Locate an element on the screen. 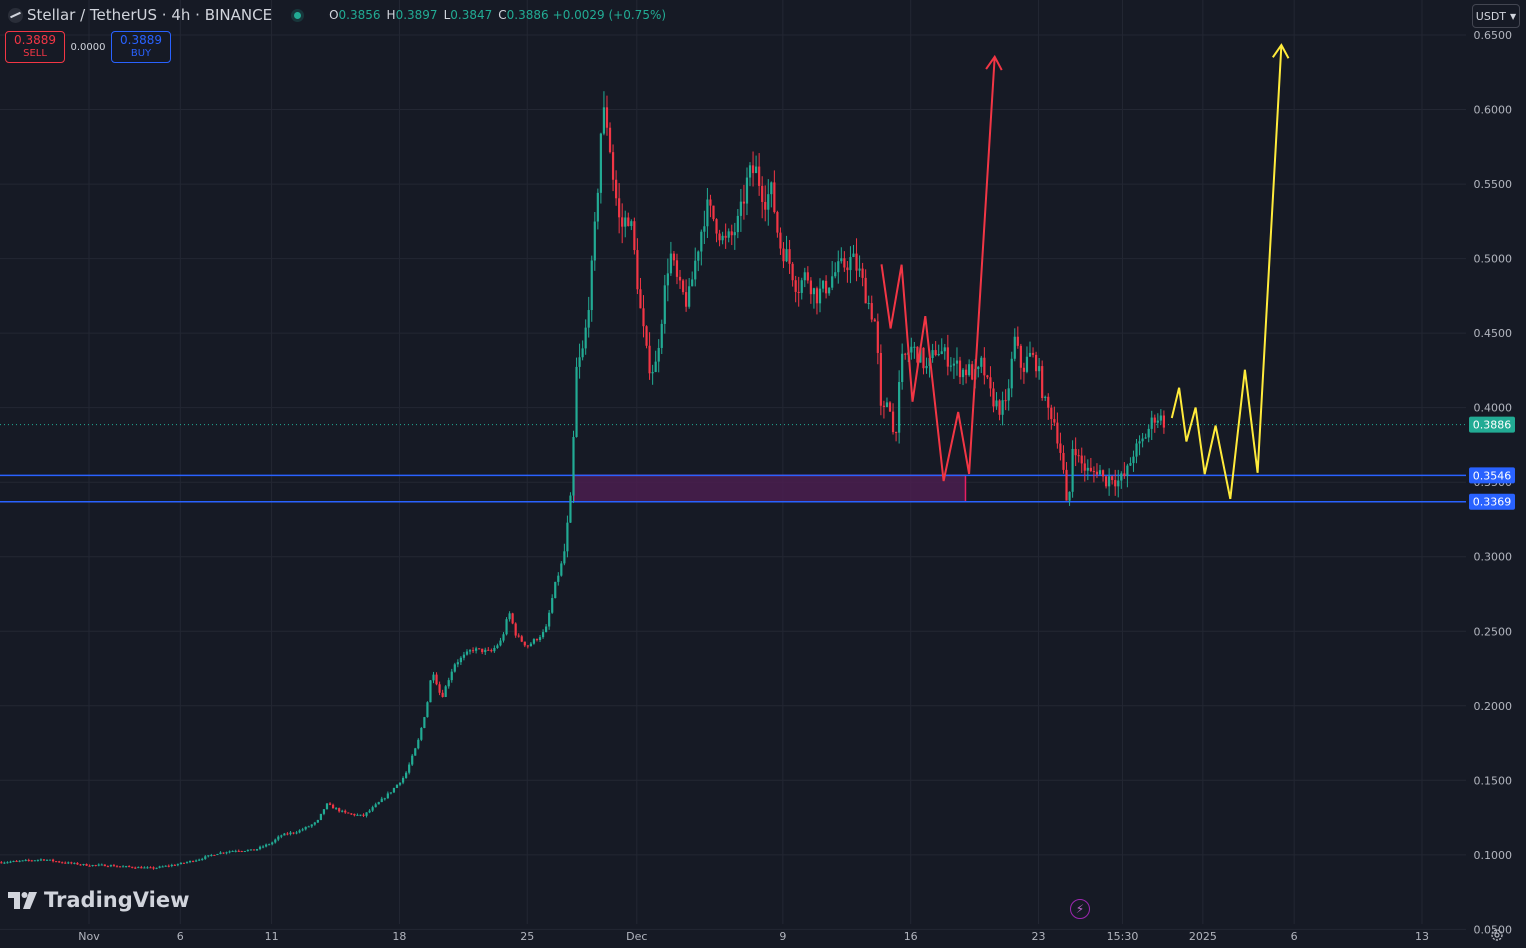  yellow-projection-path is located at coordinates (1226, 272).